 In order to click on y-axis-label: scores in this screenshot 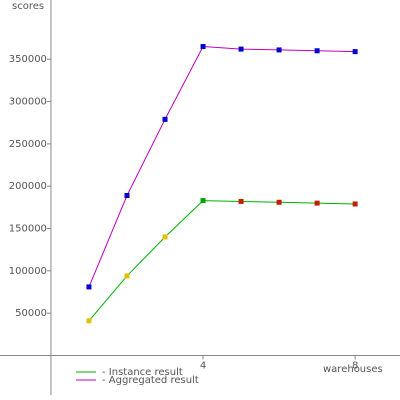, I will do `click(28, 6)`.